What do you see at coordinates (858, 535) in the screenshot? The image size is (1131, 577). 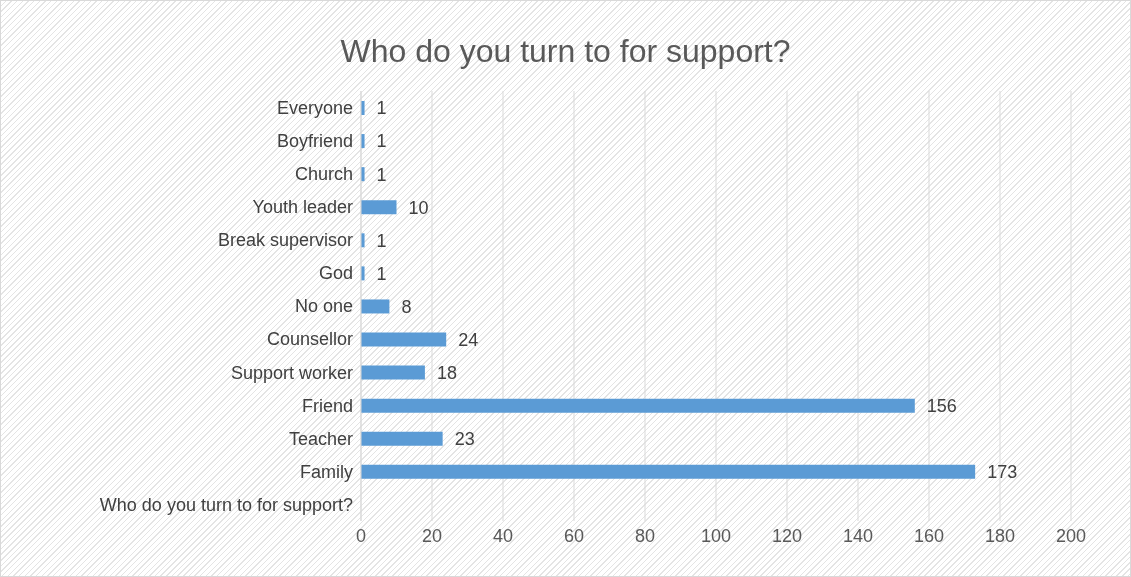 I see `x-tick-label: 140` at bounding box center [858, 535].